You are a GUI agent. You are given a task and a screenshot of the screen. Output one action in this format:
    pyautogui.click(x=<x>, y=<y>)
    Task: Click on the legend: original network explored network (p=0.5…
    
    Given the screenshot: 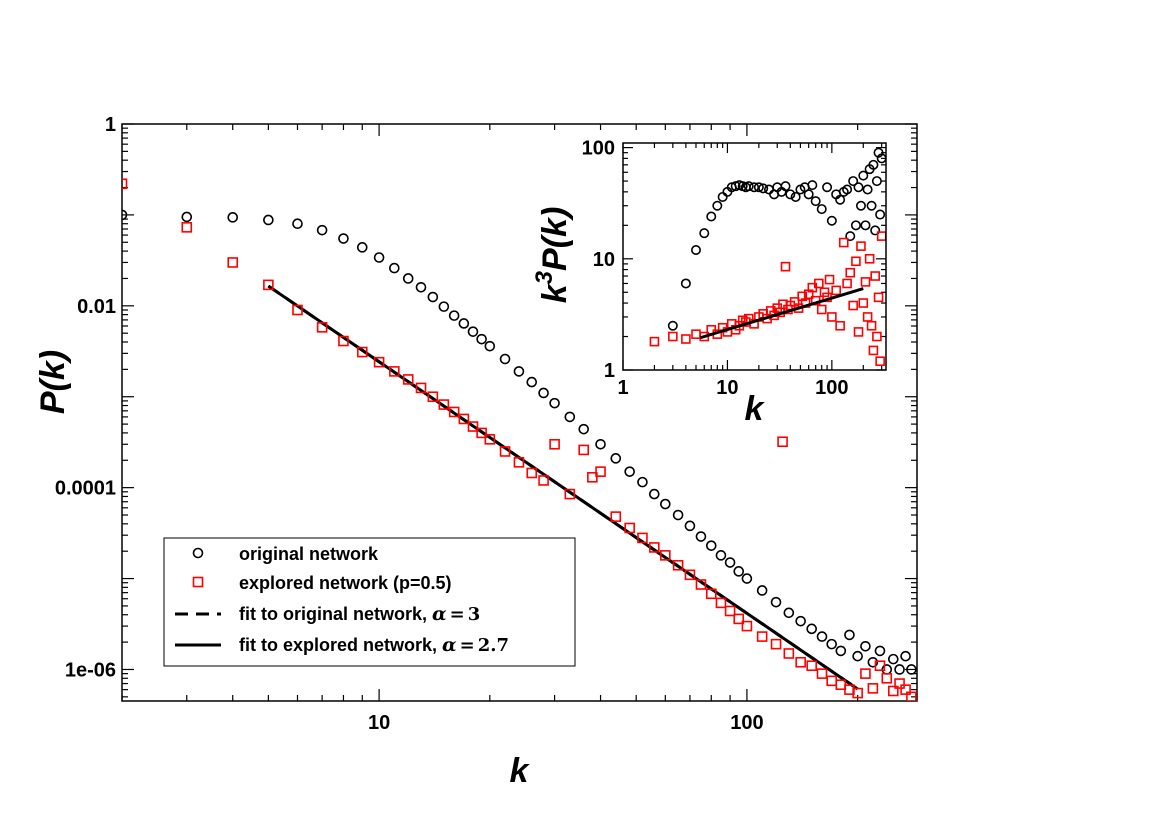 What is the action you would take?
    pyautogui.click(x=369, y=602)
    